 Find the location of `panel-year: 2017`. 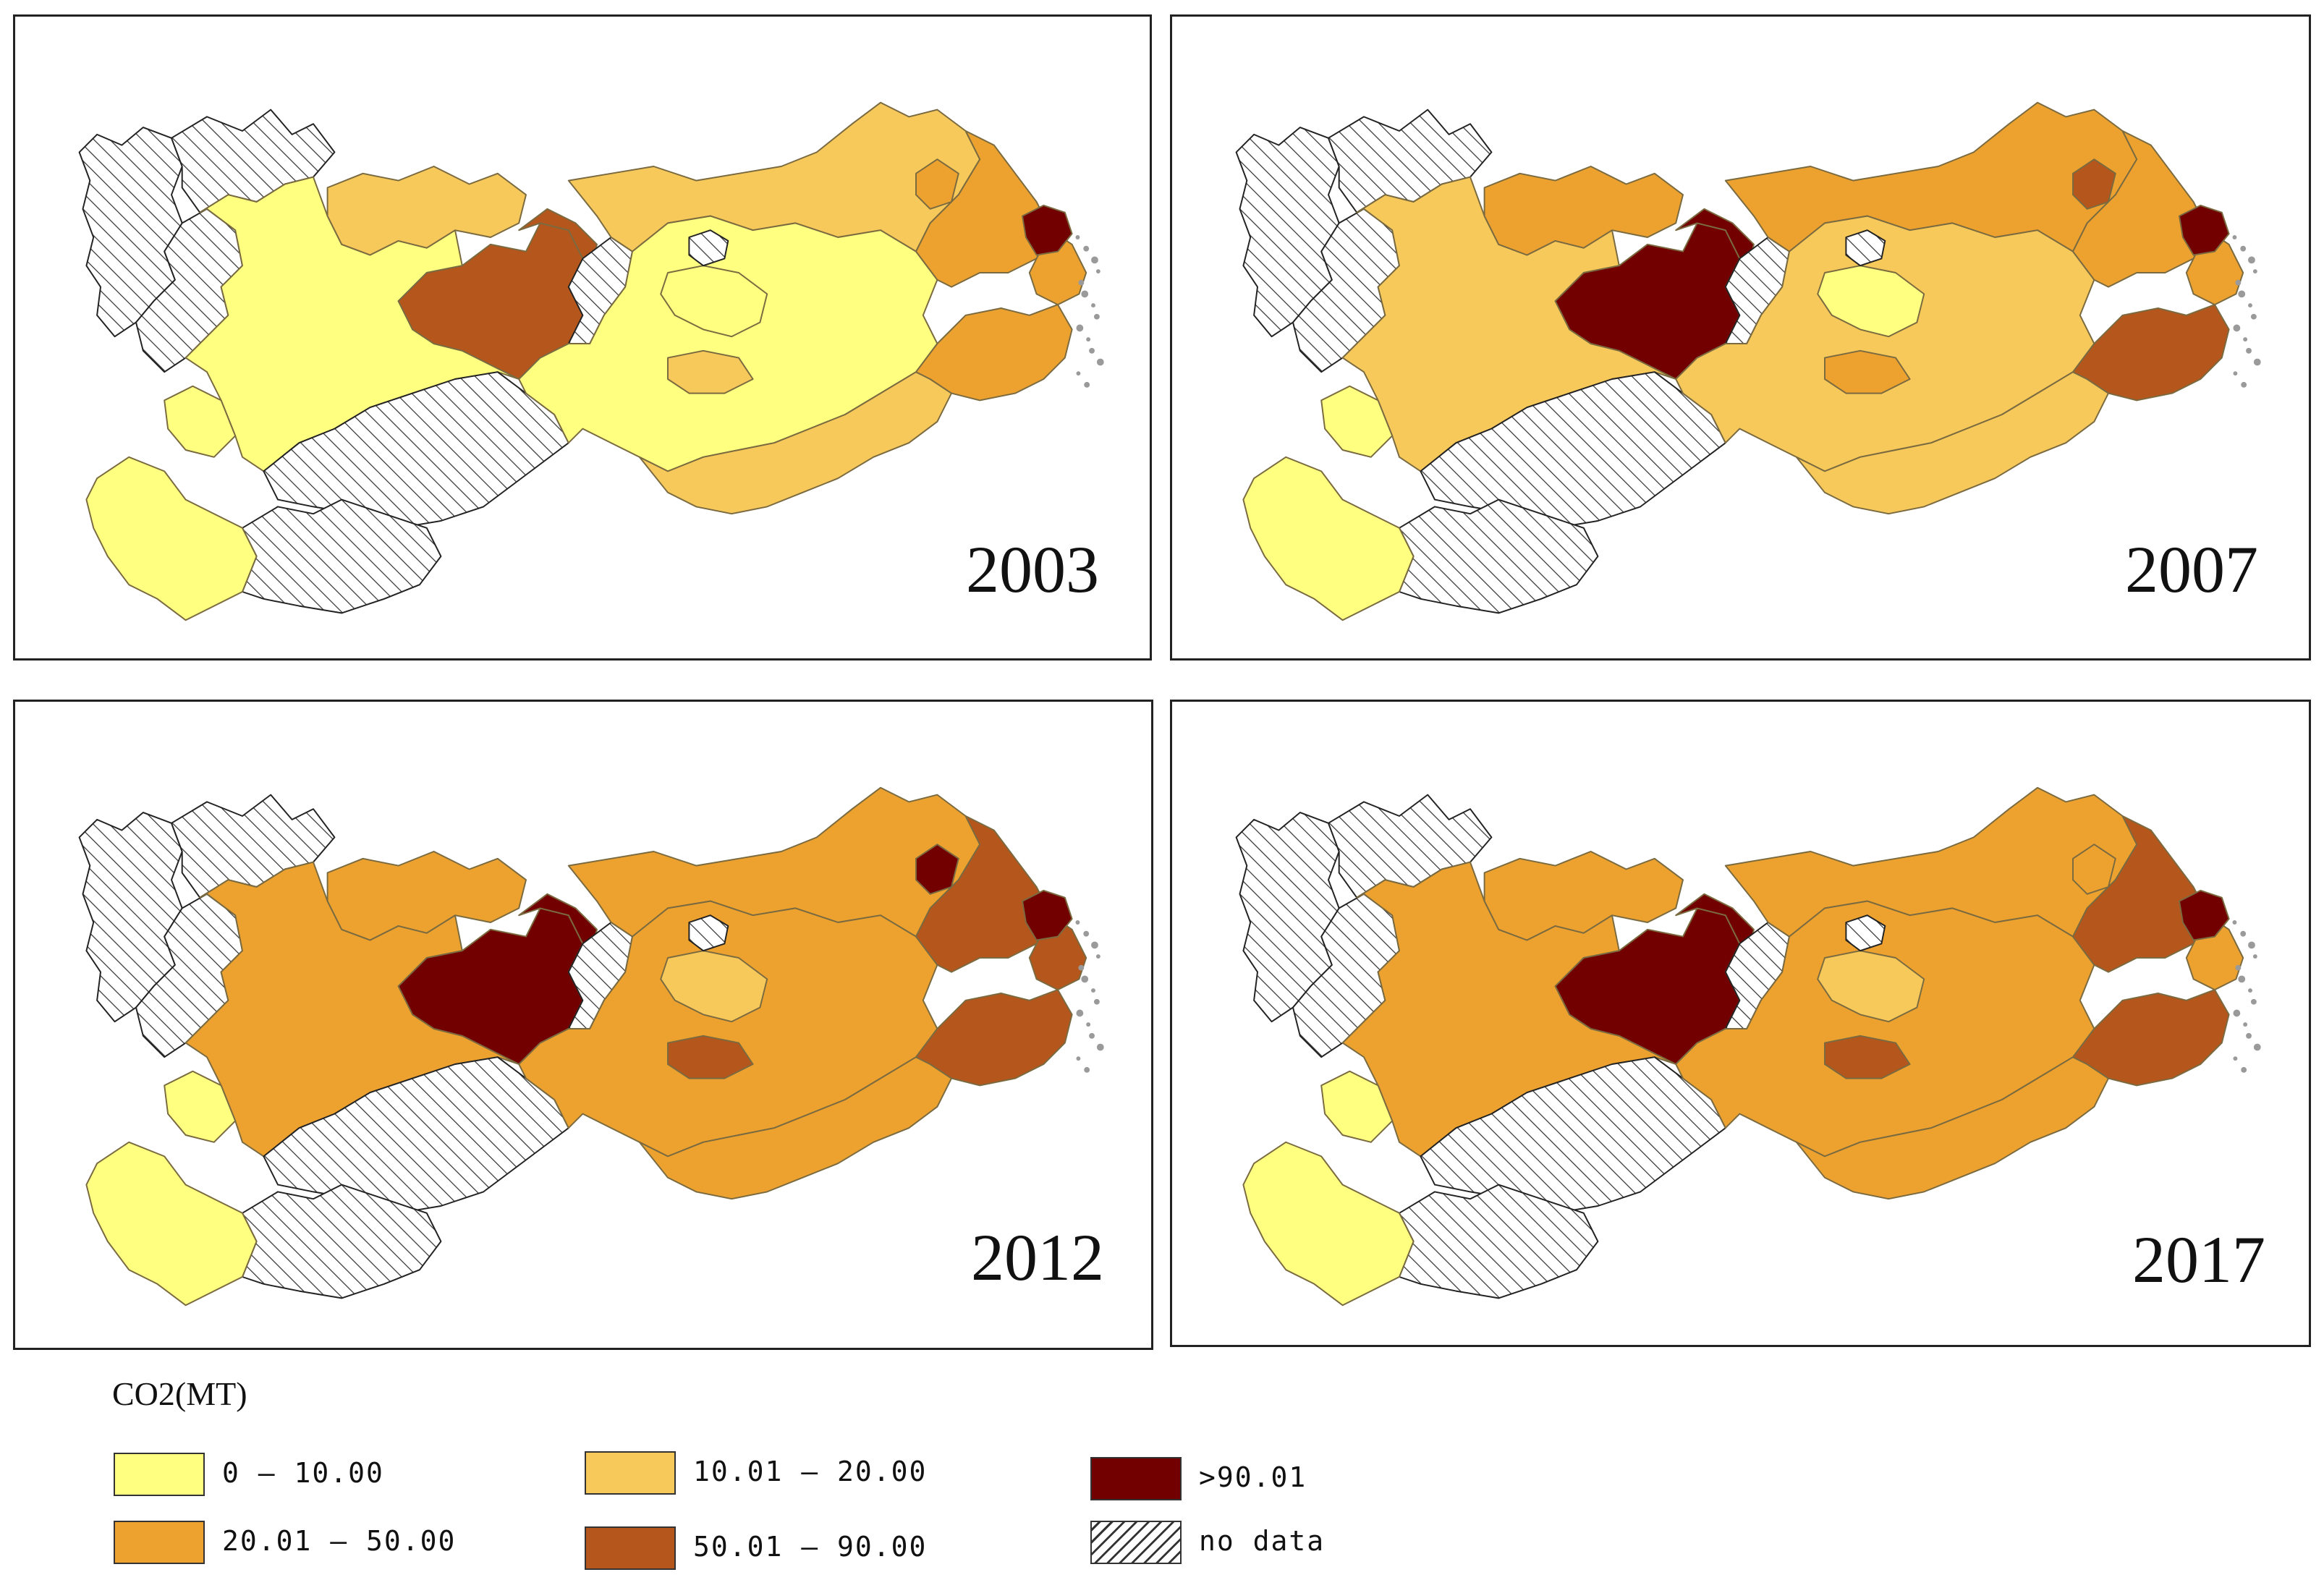

panel-year: 2017 is located at coordinates (2198, 1259).